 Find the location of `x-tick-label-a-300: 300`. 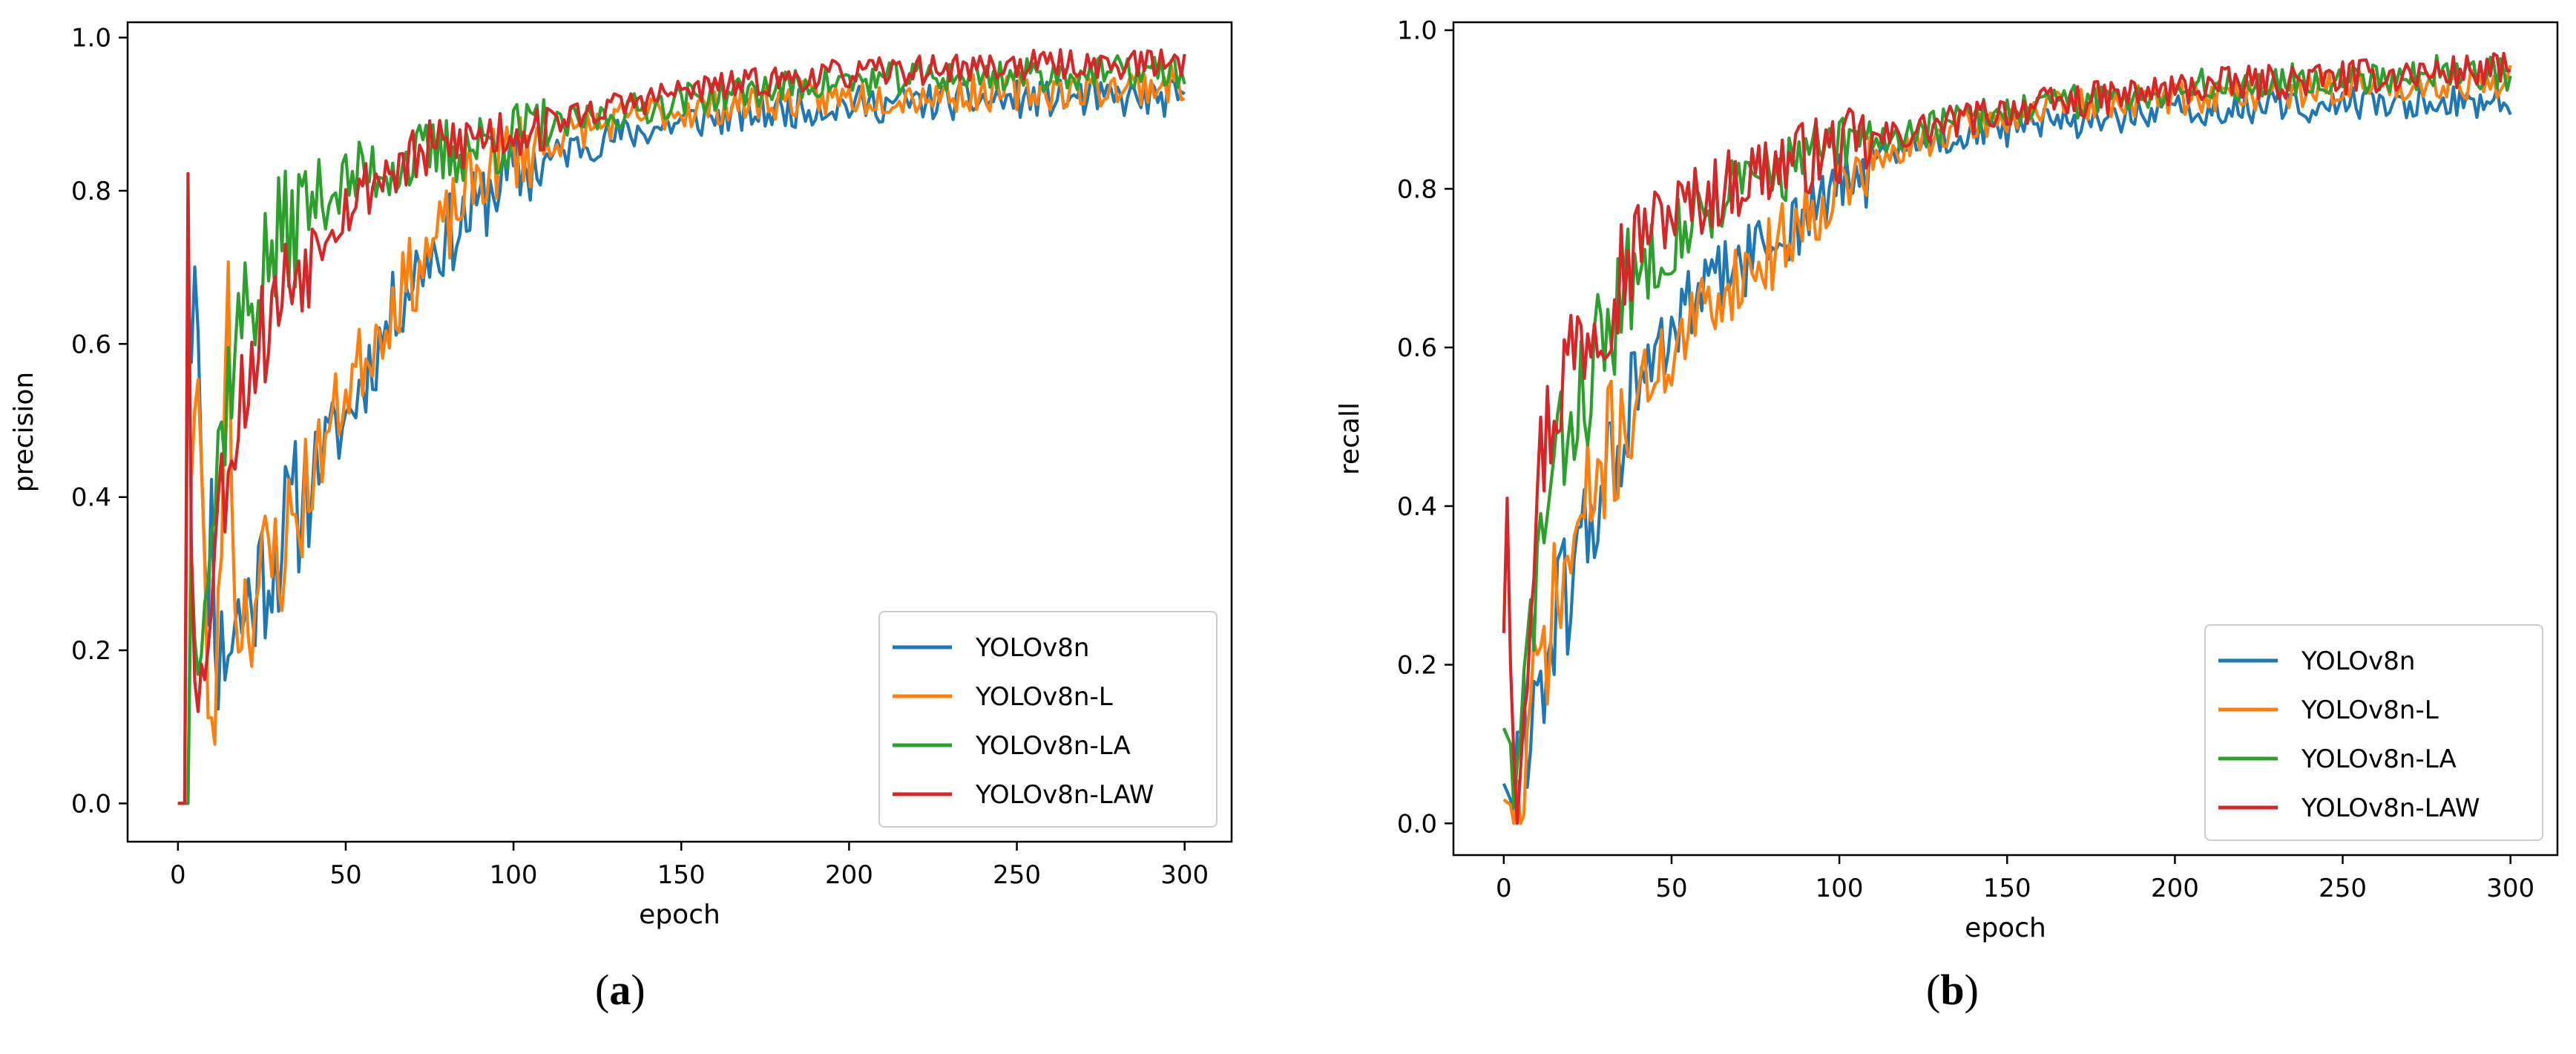

x-tick-label-a-300: 300 is located at coordinates (1184, 875).